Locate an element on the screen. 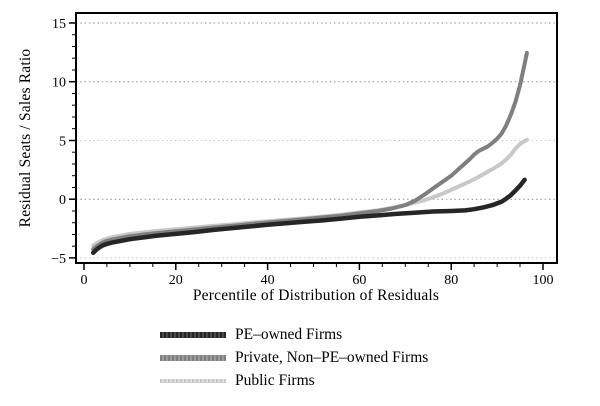  x-tick-label: 60 is located at coordinates (359, 280).